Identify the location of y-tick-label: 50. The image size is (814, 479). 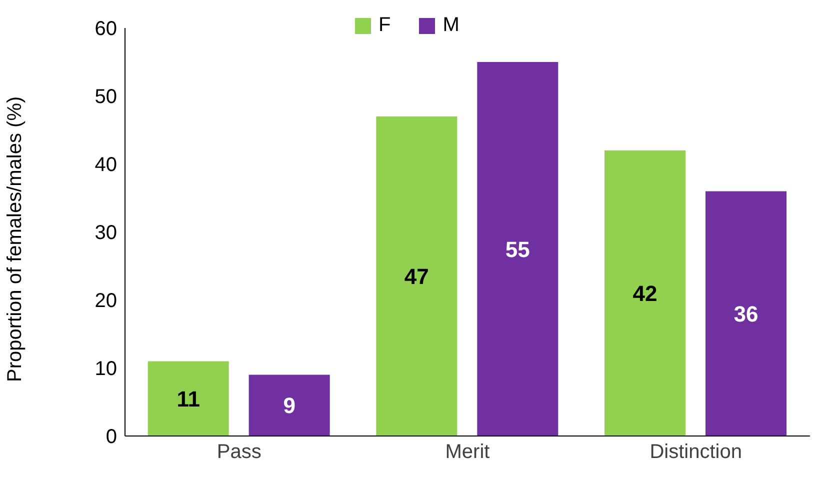
(105, 97).